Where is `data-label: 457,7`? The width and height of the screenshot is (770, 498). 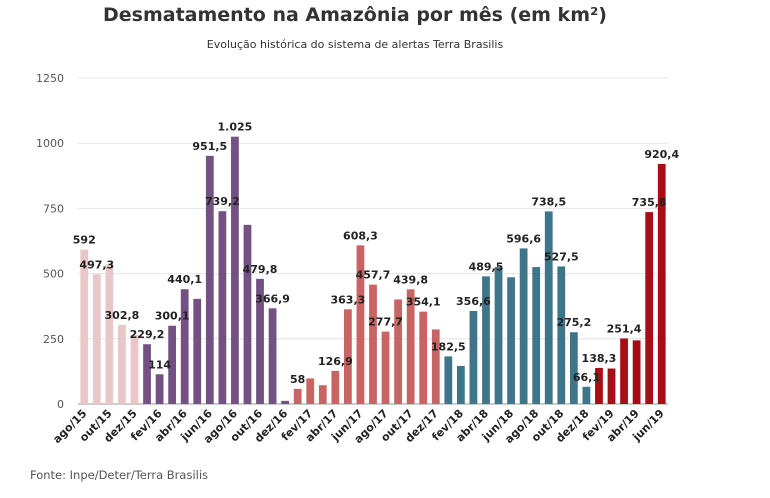 data-label: 457,7 is located at coordinates (373, 275).